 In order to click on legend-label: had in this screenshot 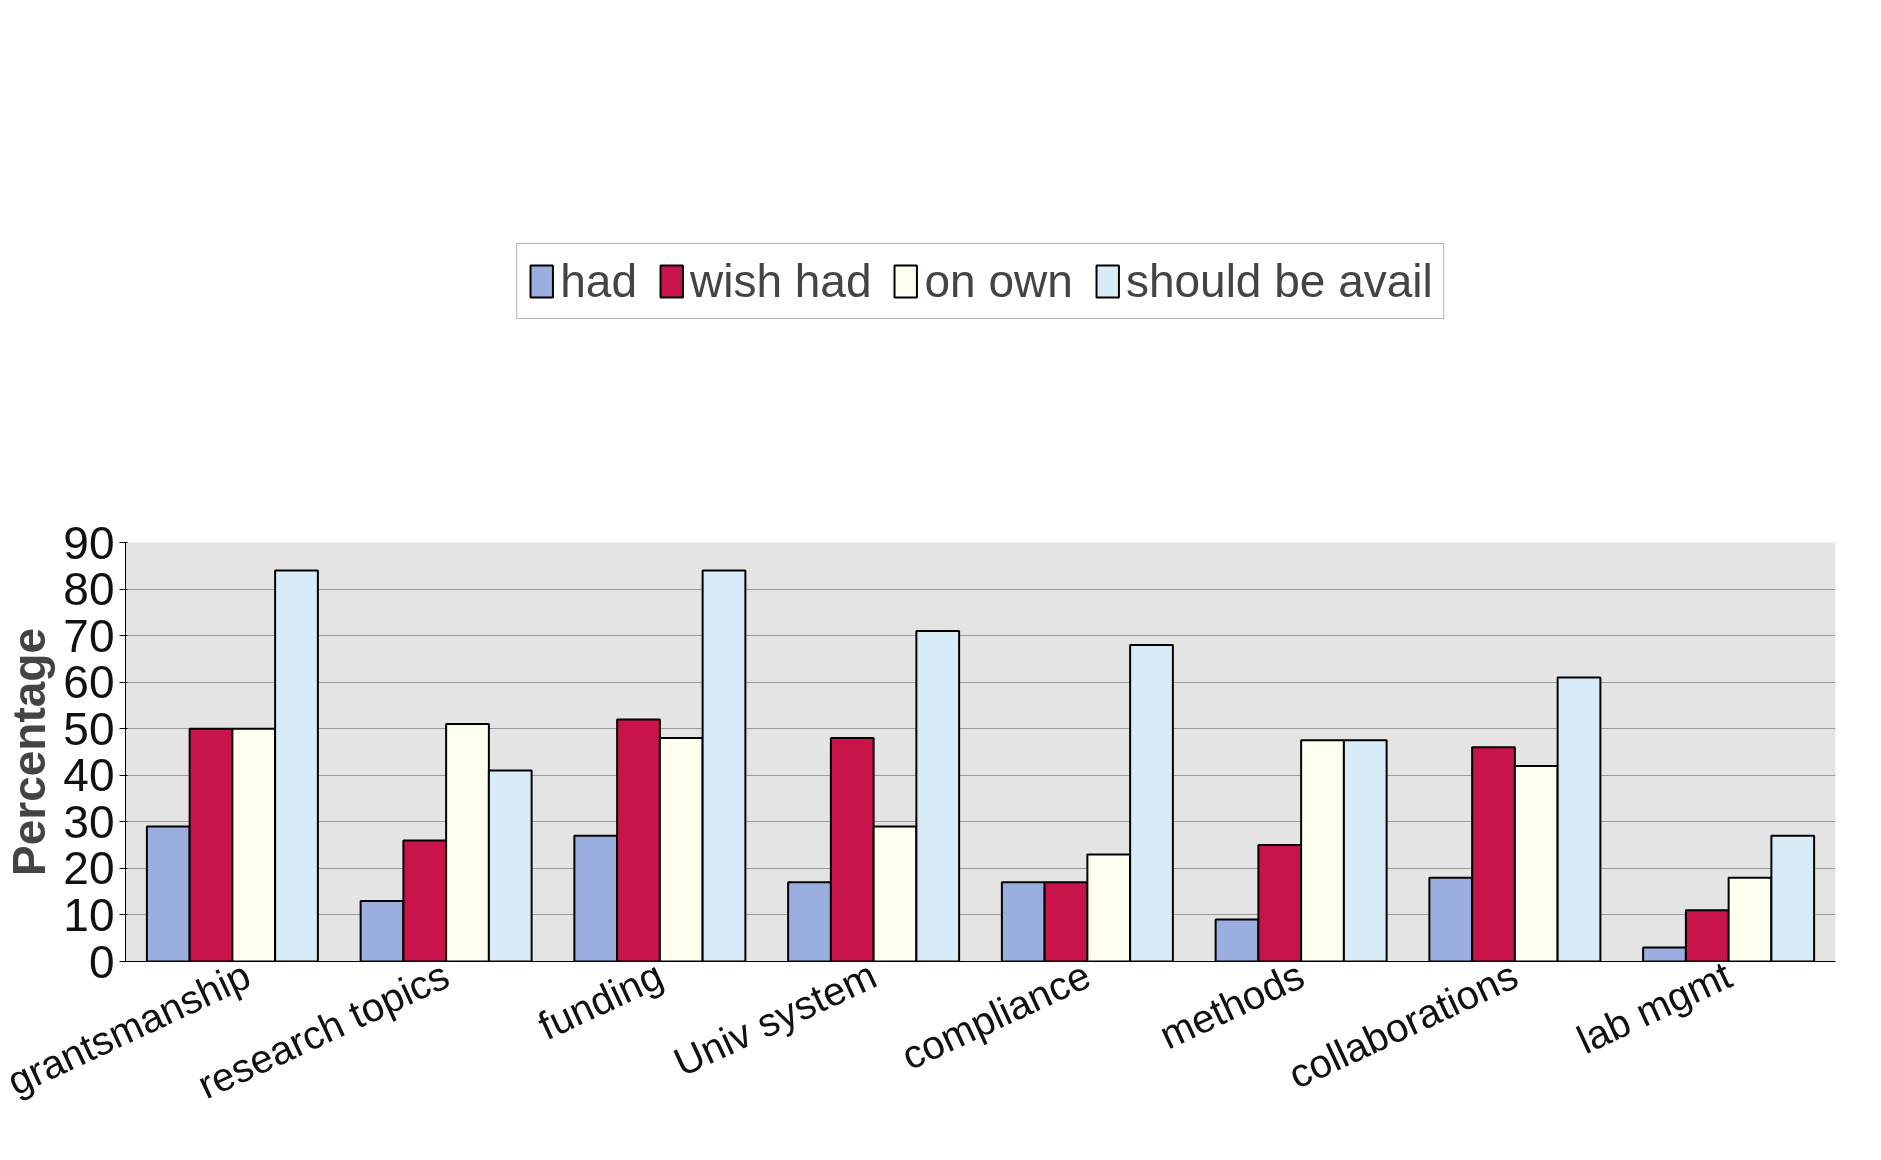, I will do `click(598, 281)`.